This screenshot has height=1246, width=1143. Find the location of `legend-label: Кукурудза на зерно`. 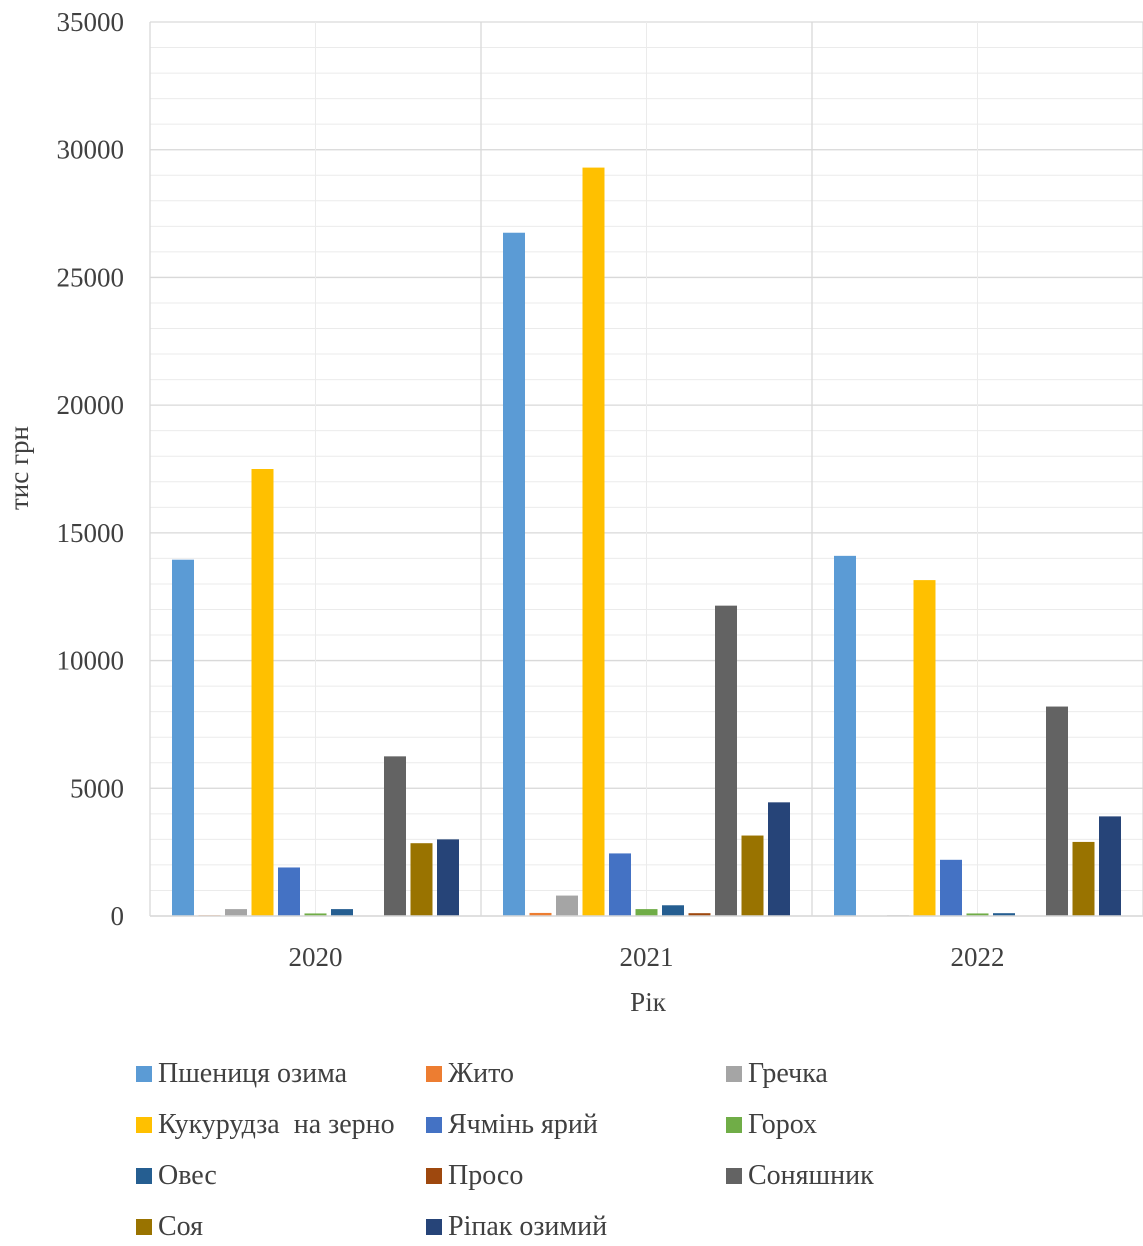

legend-label: Кукурудза на зерно is located at coordinates (276, 1124).